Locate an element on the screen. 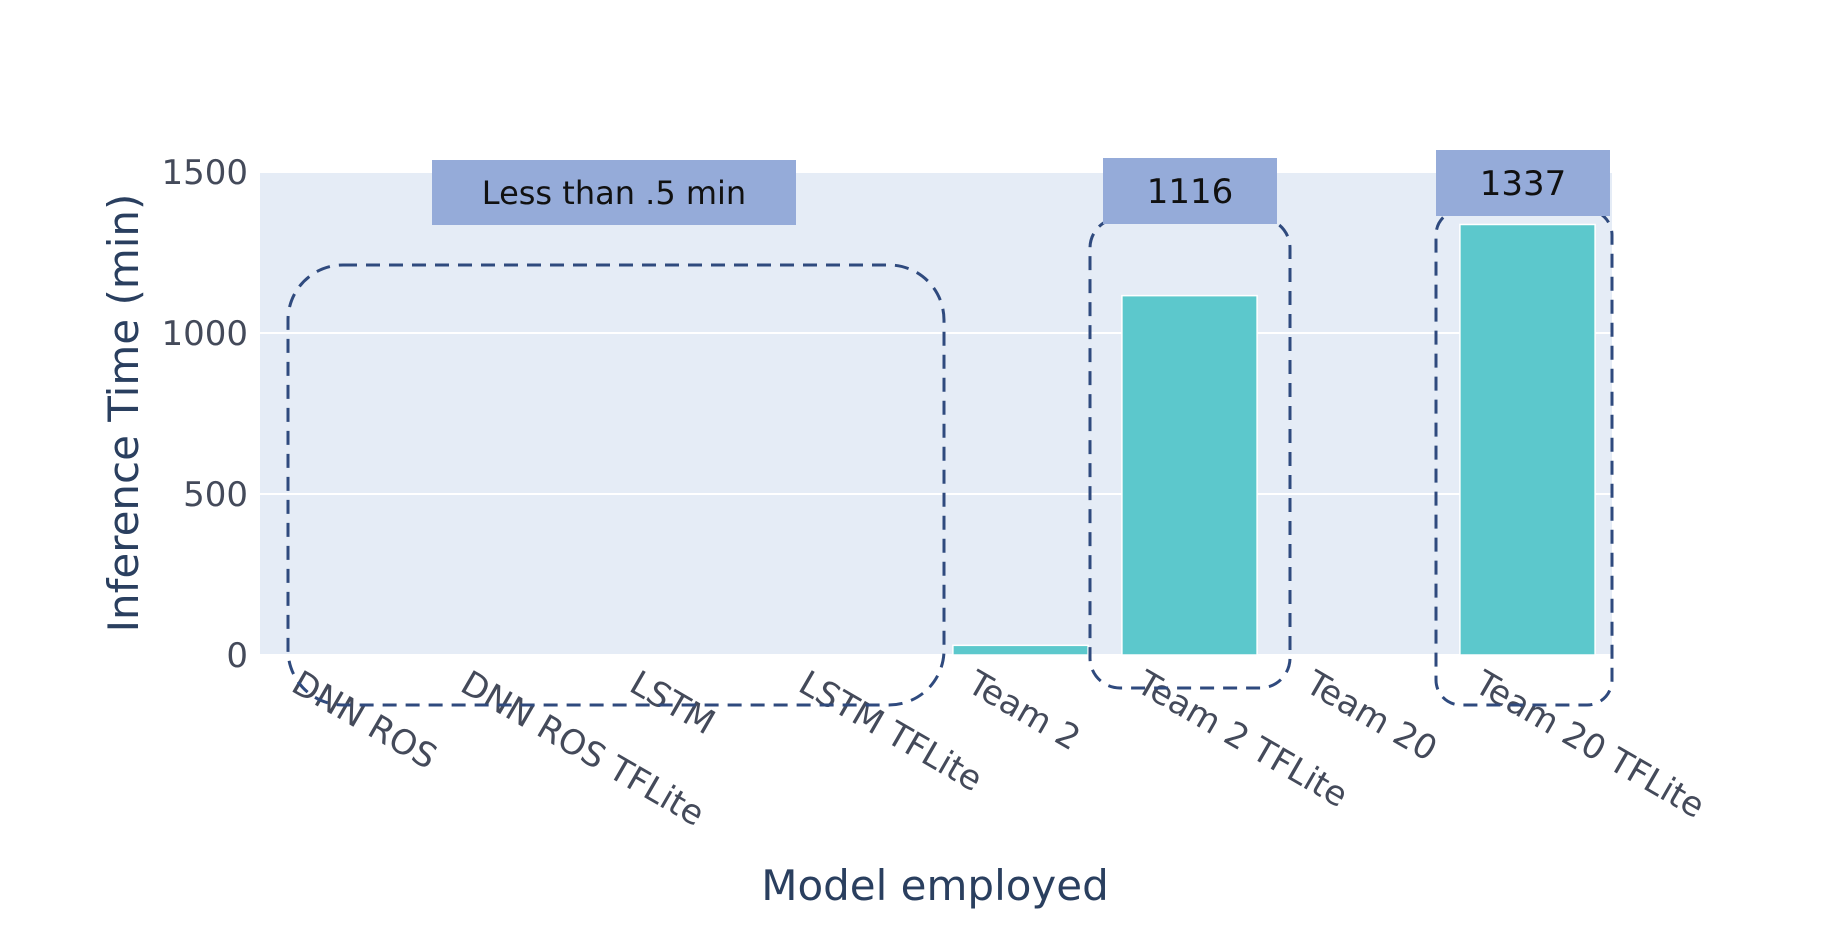  callout-text: Less than .5 min is located at coordinates (614, 193).